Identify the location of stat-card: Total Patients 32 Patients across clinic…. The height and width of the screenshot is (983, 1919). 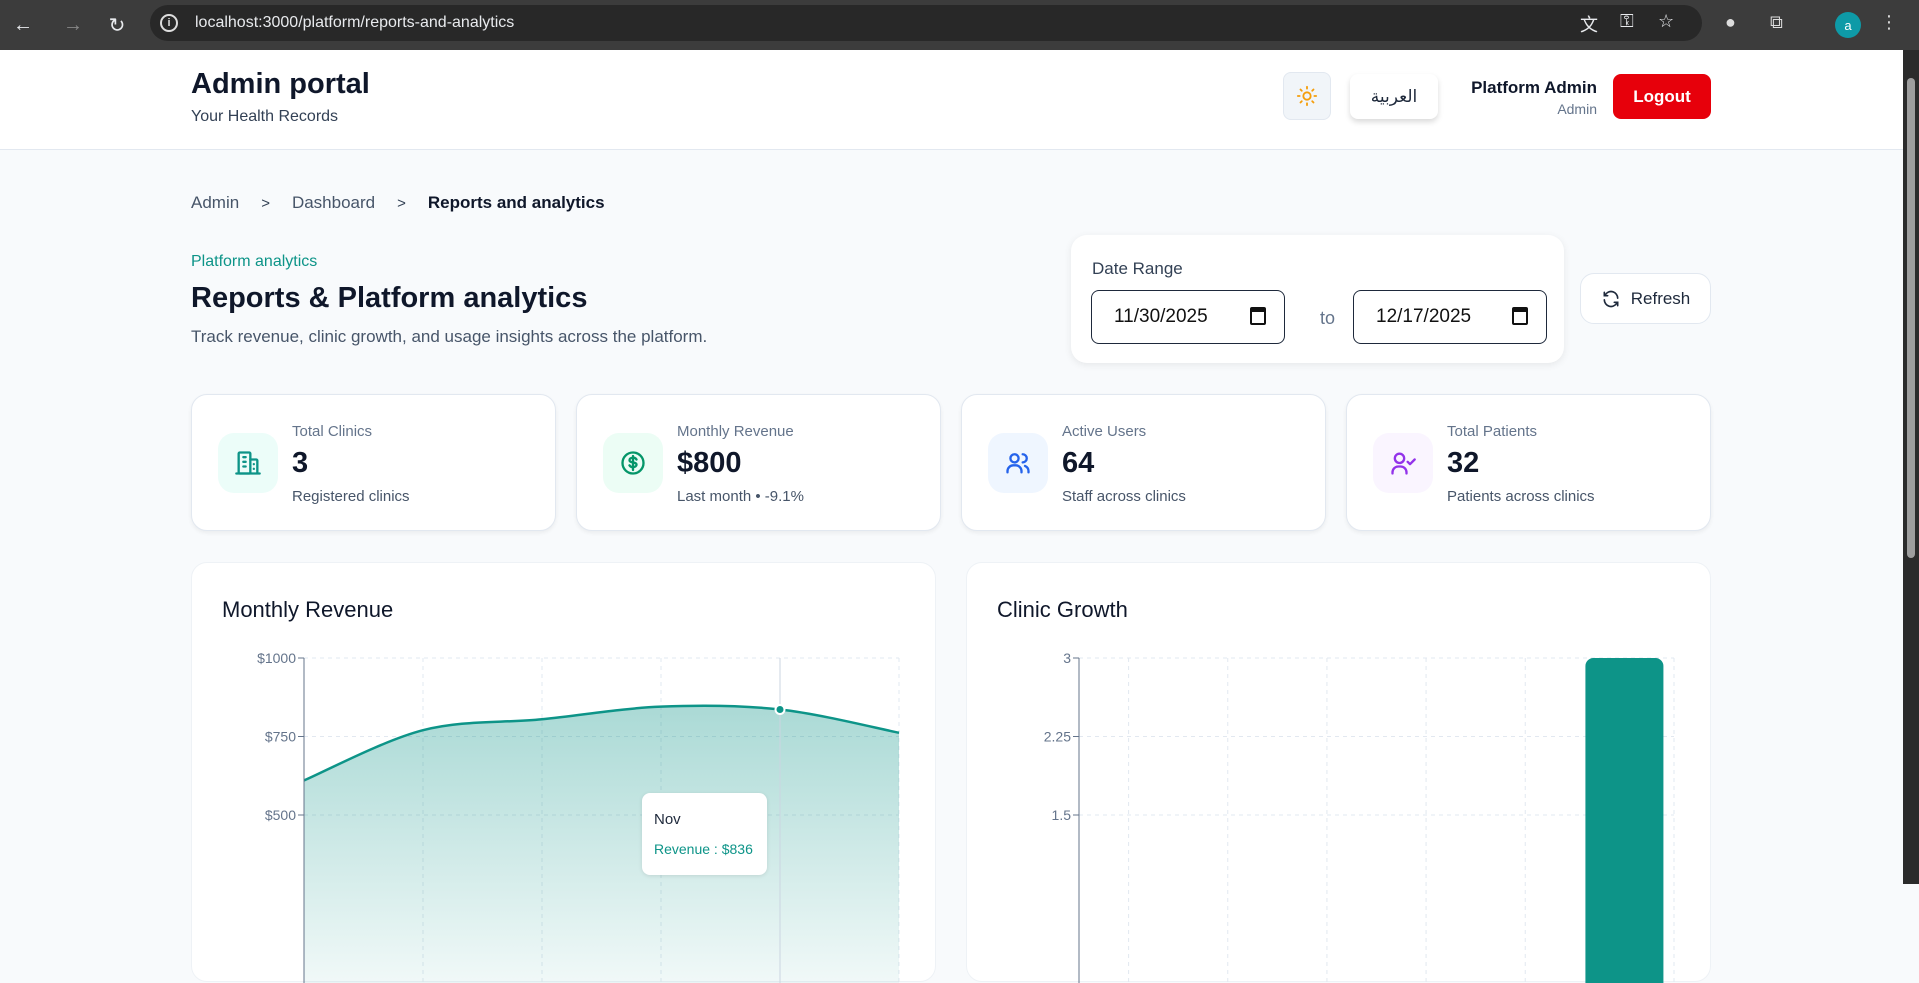
(1528, 462).